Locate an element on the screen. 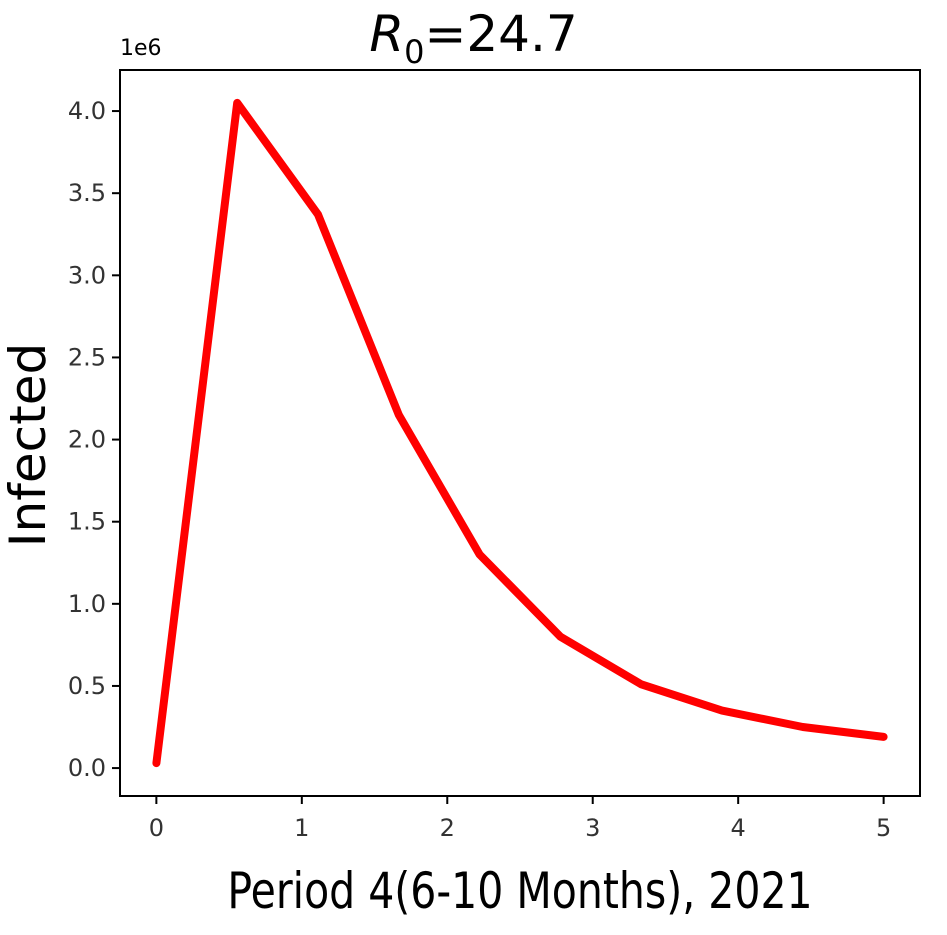 This screenshot has width=947, height=935. y-tick-label: 3.0 is located at coordinates (87, 275).